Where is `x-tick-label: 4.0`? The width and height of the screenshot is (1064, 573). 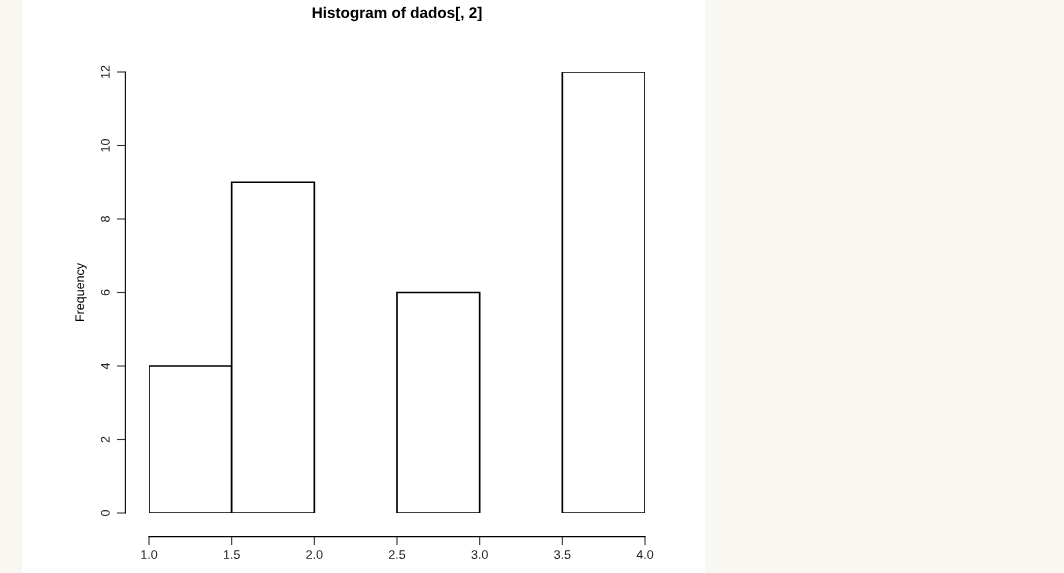
x-tick-label: 4.0 is located at coordinates (645, 554).